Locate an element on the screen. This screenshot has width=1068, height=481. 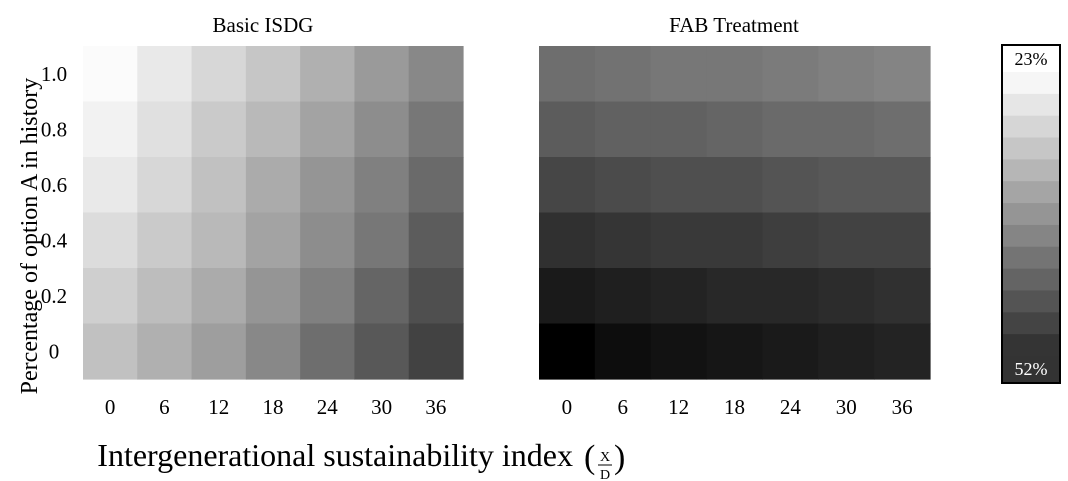
y-tick-label: 0.6 is located at coordinates (54, 185).